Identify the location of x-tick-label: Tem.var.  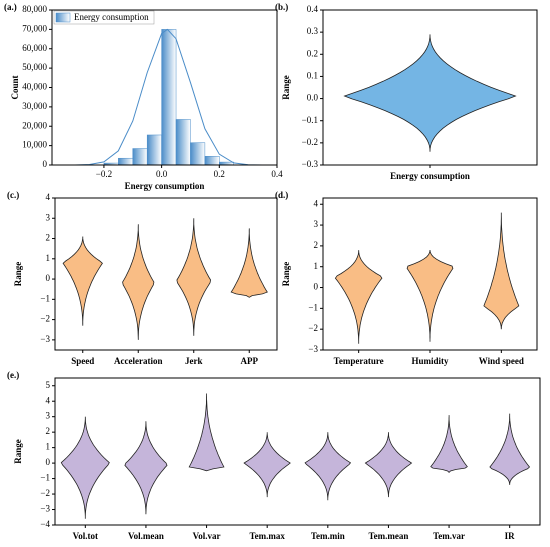
(449, 536).